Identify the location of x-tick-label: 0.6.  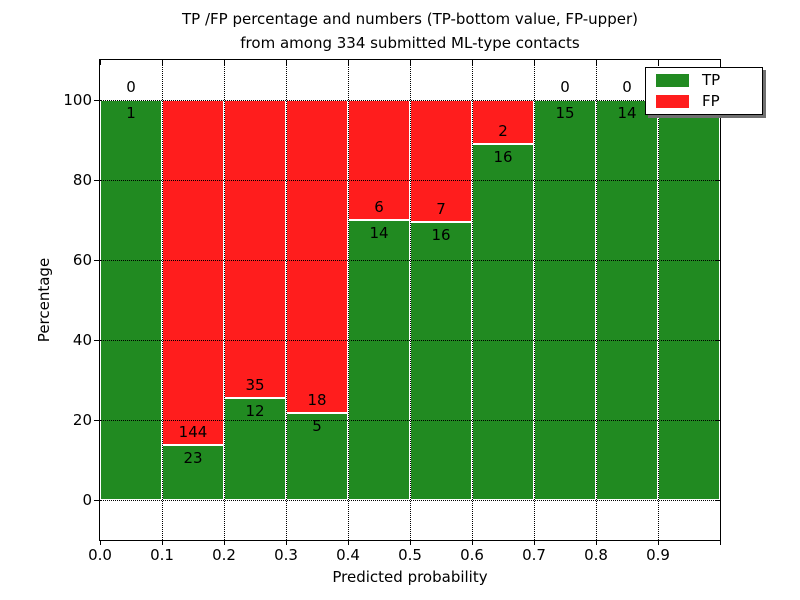
(472, 555).